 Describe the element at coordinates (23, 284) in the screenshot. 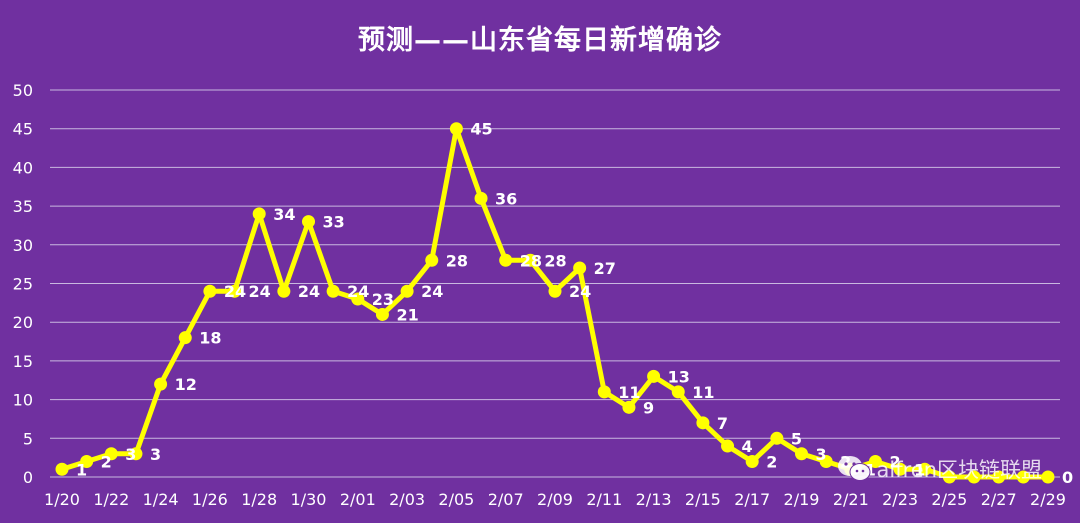

I see `y-tick-label: 25` at that location.